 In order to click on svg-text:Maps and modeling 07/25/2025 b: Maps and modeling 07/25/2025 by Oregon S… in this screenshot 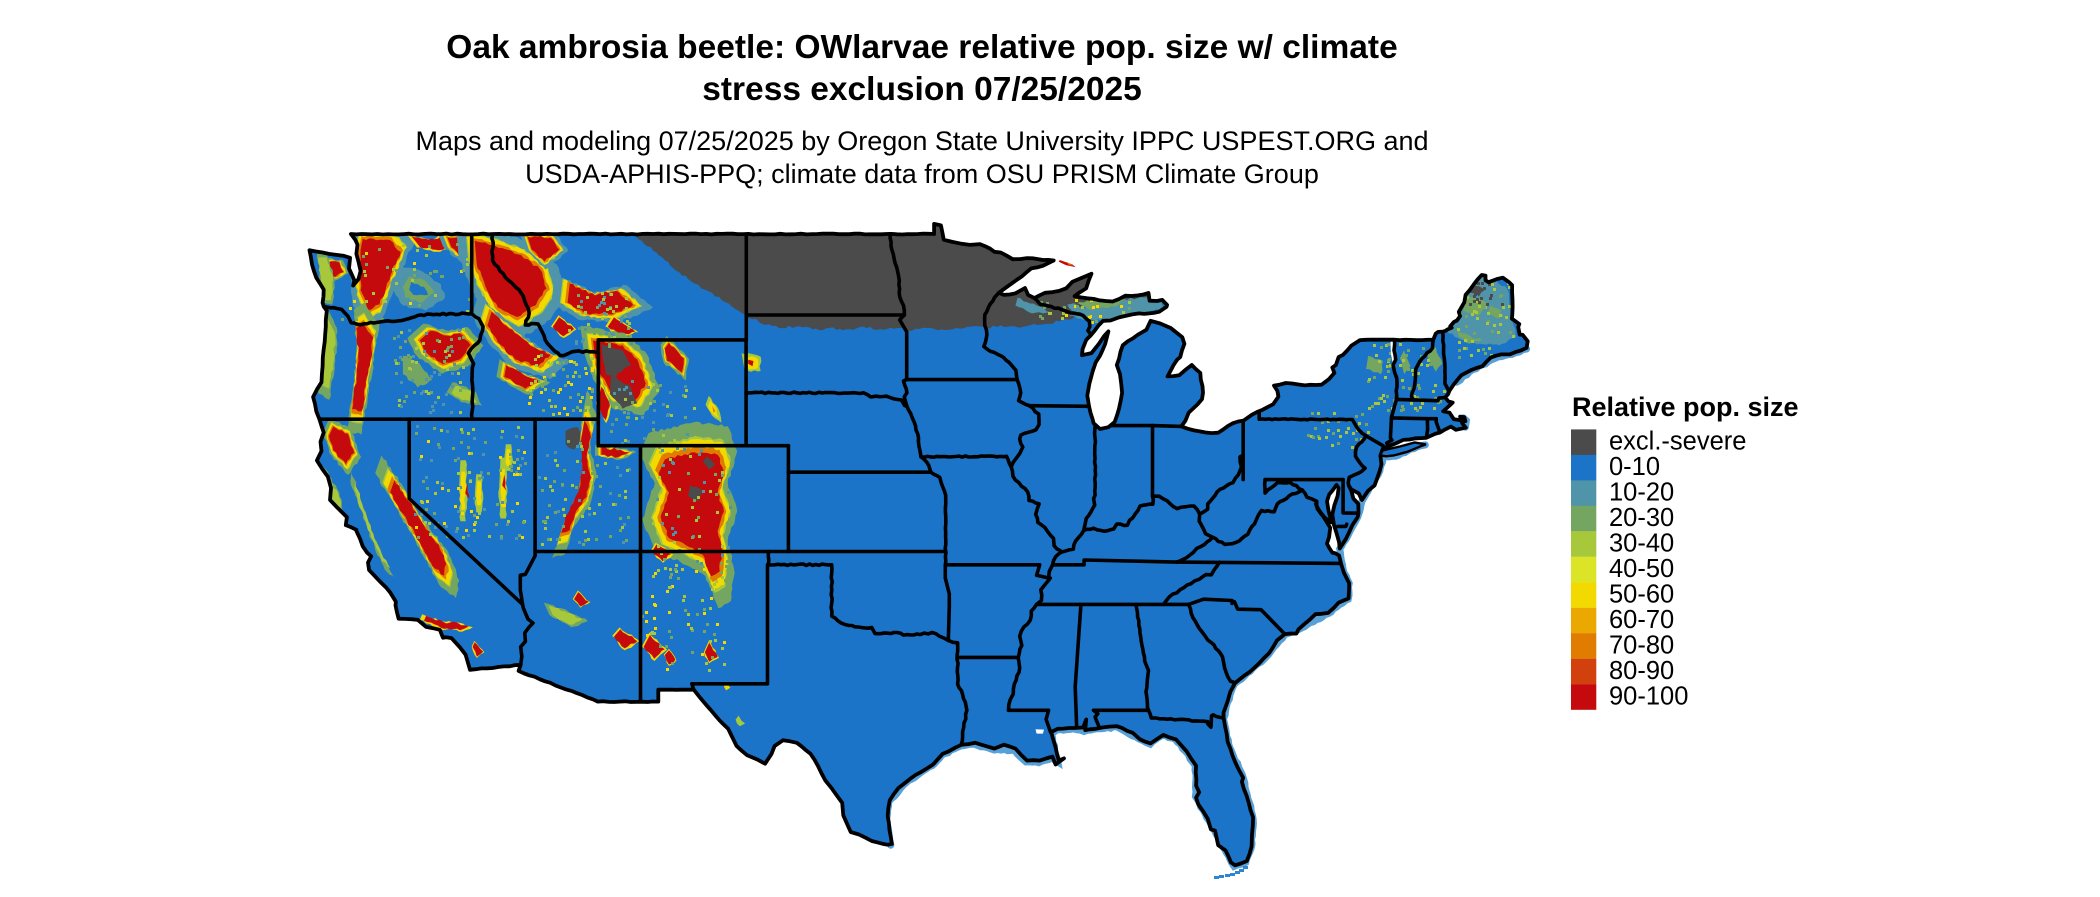, I will do `click(921, 141)`.